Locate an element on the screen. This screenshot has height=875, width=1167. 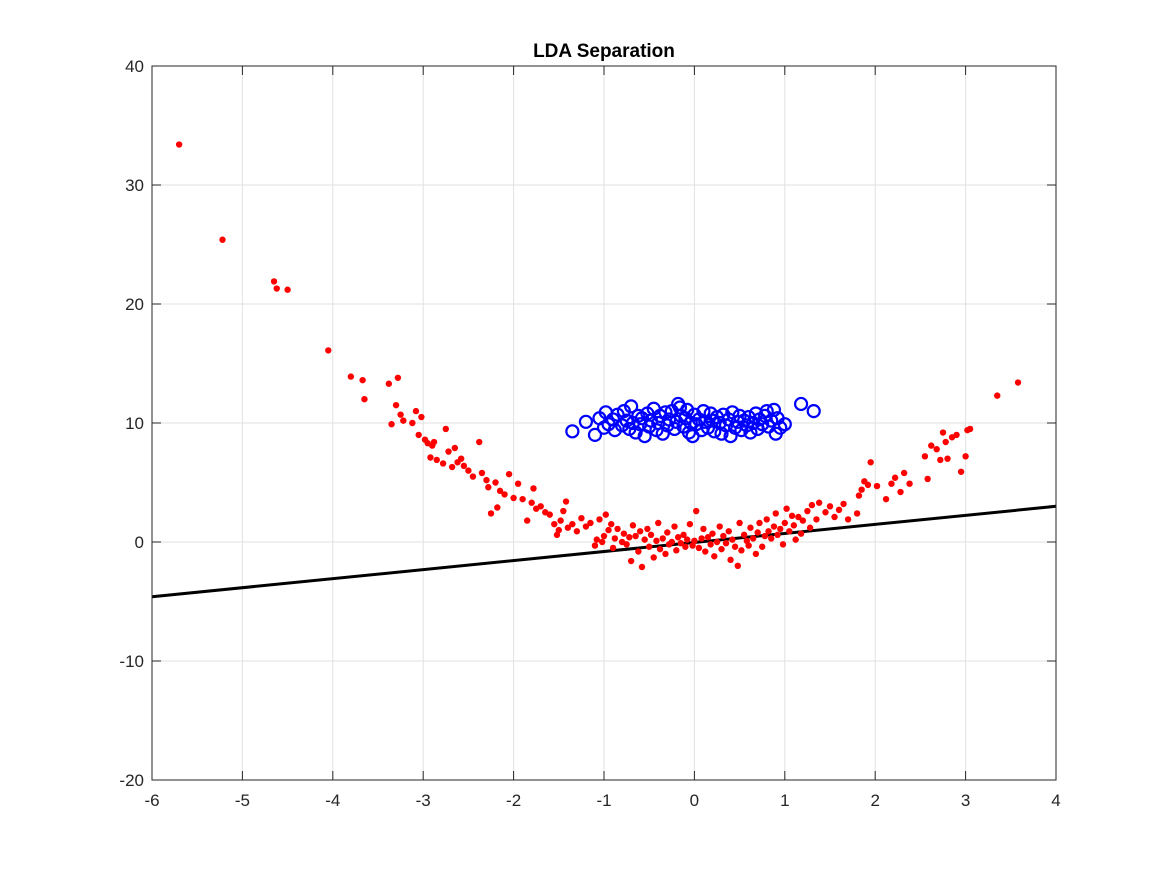
x-tick-label: -1 is located at coordinates (603, 800).